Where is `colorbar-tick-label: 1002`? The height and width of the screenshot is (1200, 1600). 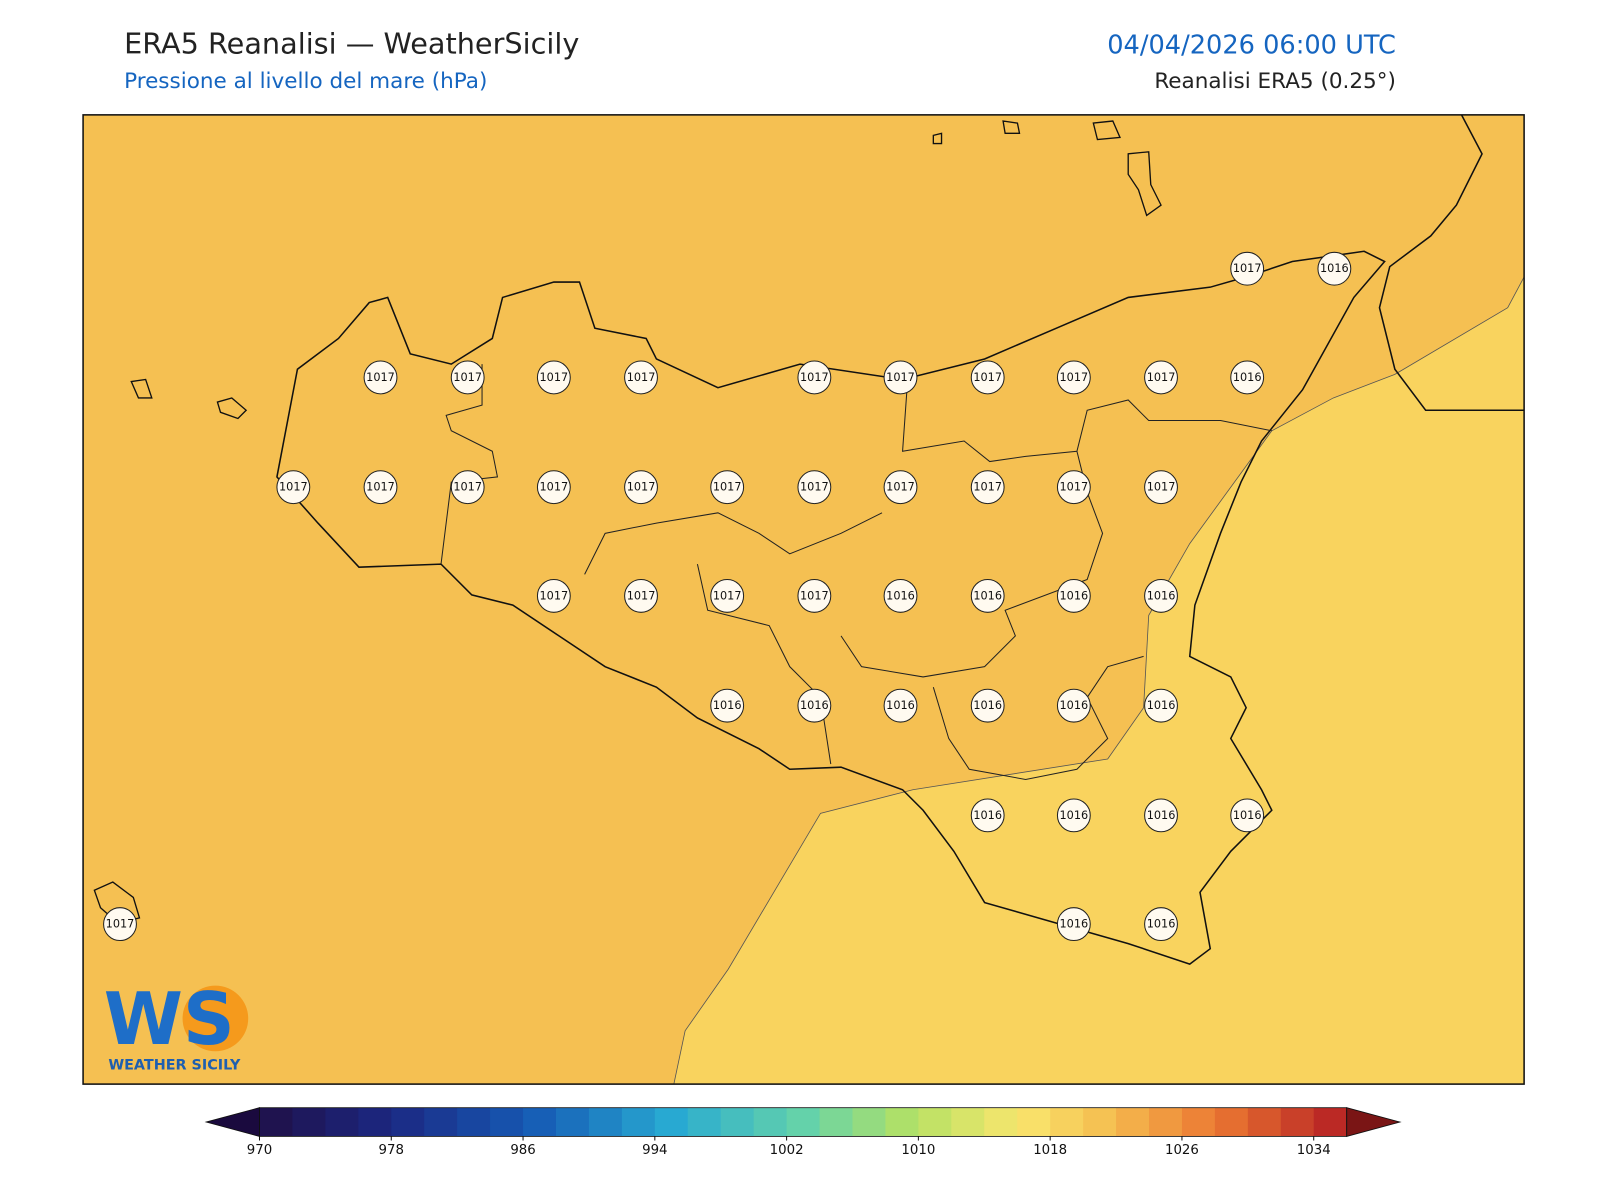
colorbar-tick-label: 1002 is located at coordinates (787, 1150).